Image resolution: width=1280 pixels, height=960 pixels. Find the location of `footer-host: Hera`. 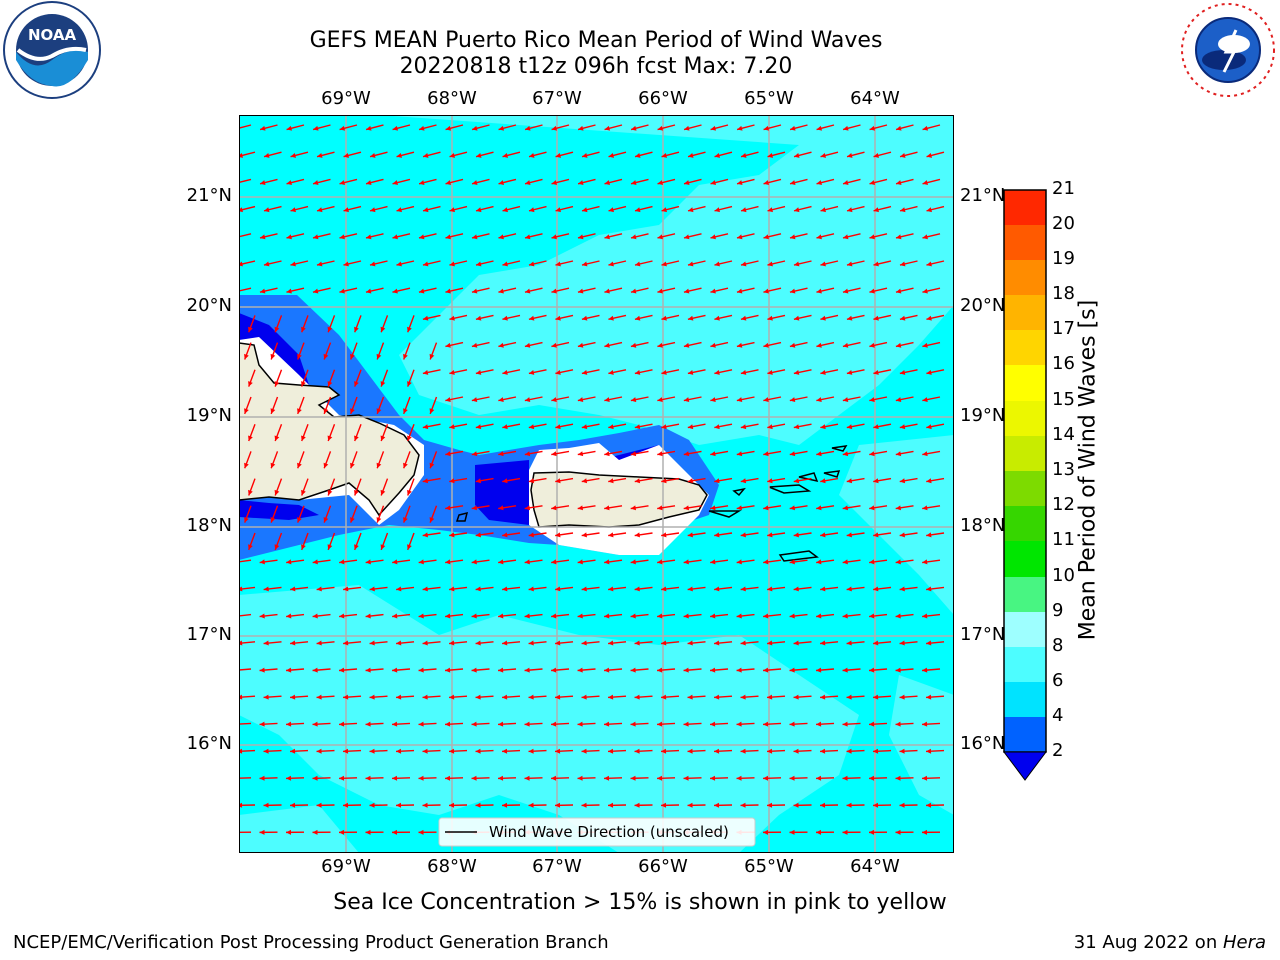

footer-host: Hera is located at coordinates (1244, 942).